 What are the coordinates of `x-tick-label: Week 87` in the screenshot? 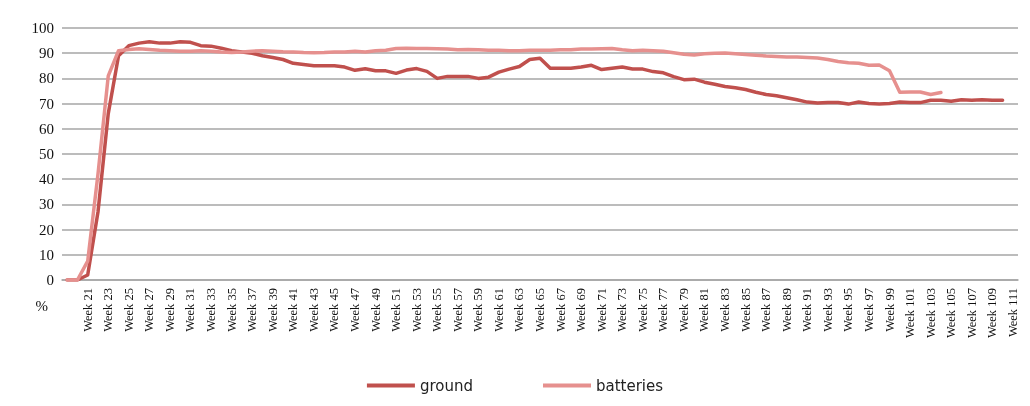 It's located at (766, 310).